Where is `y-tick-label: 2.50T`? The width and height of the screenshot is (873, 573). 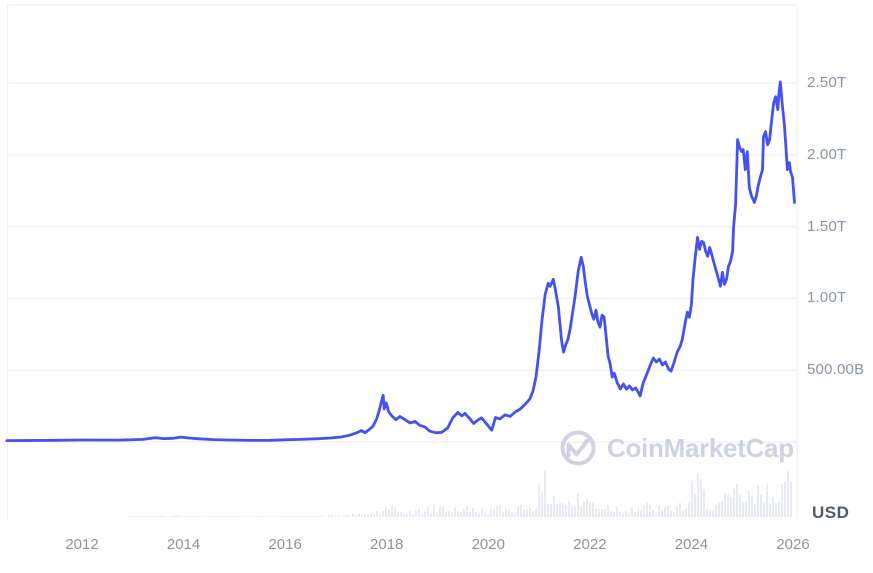
y-tick-label: 2.50T is located at coordinates (827, 82).